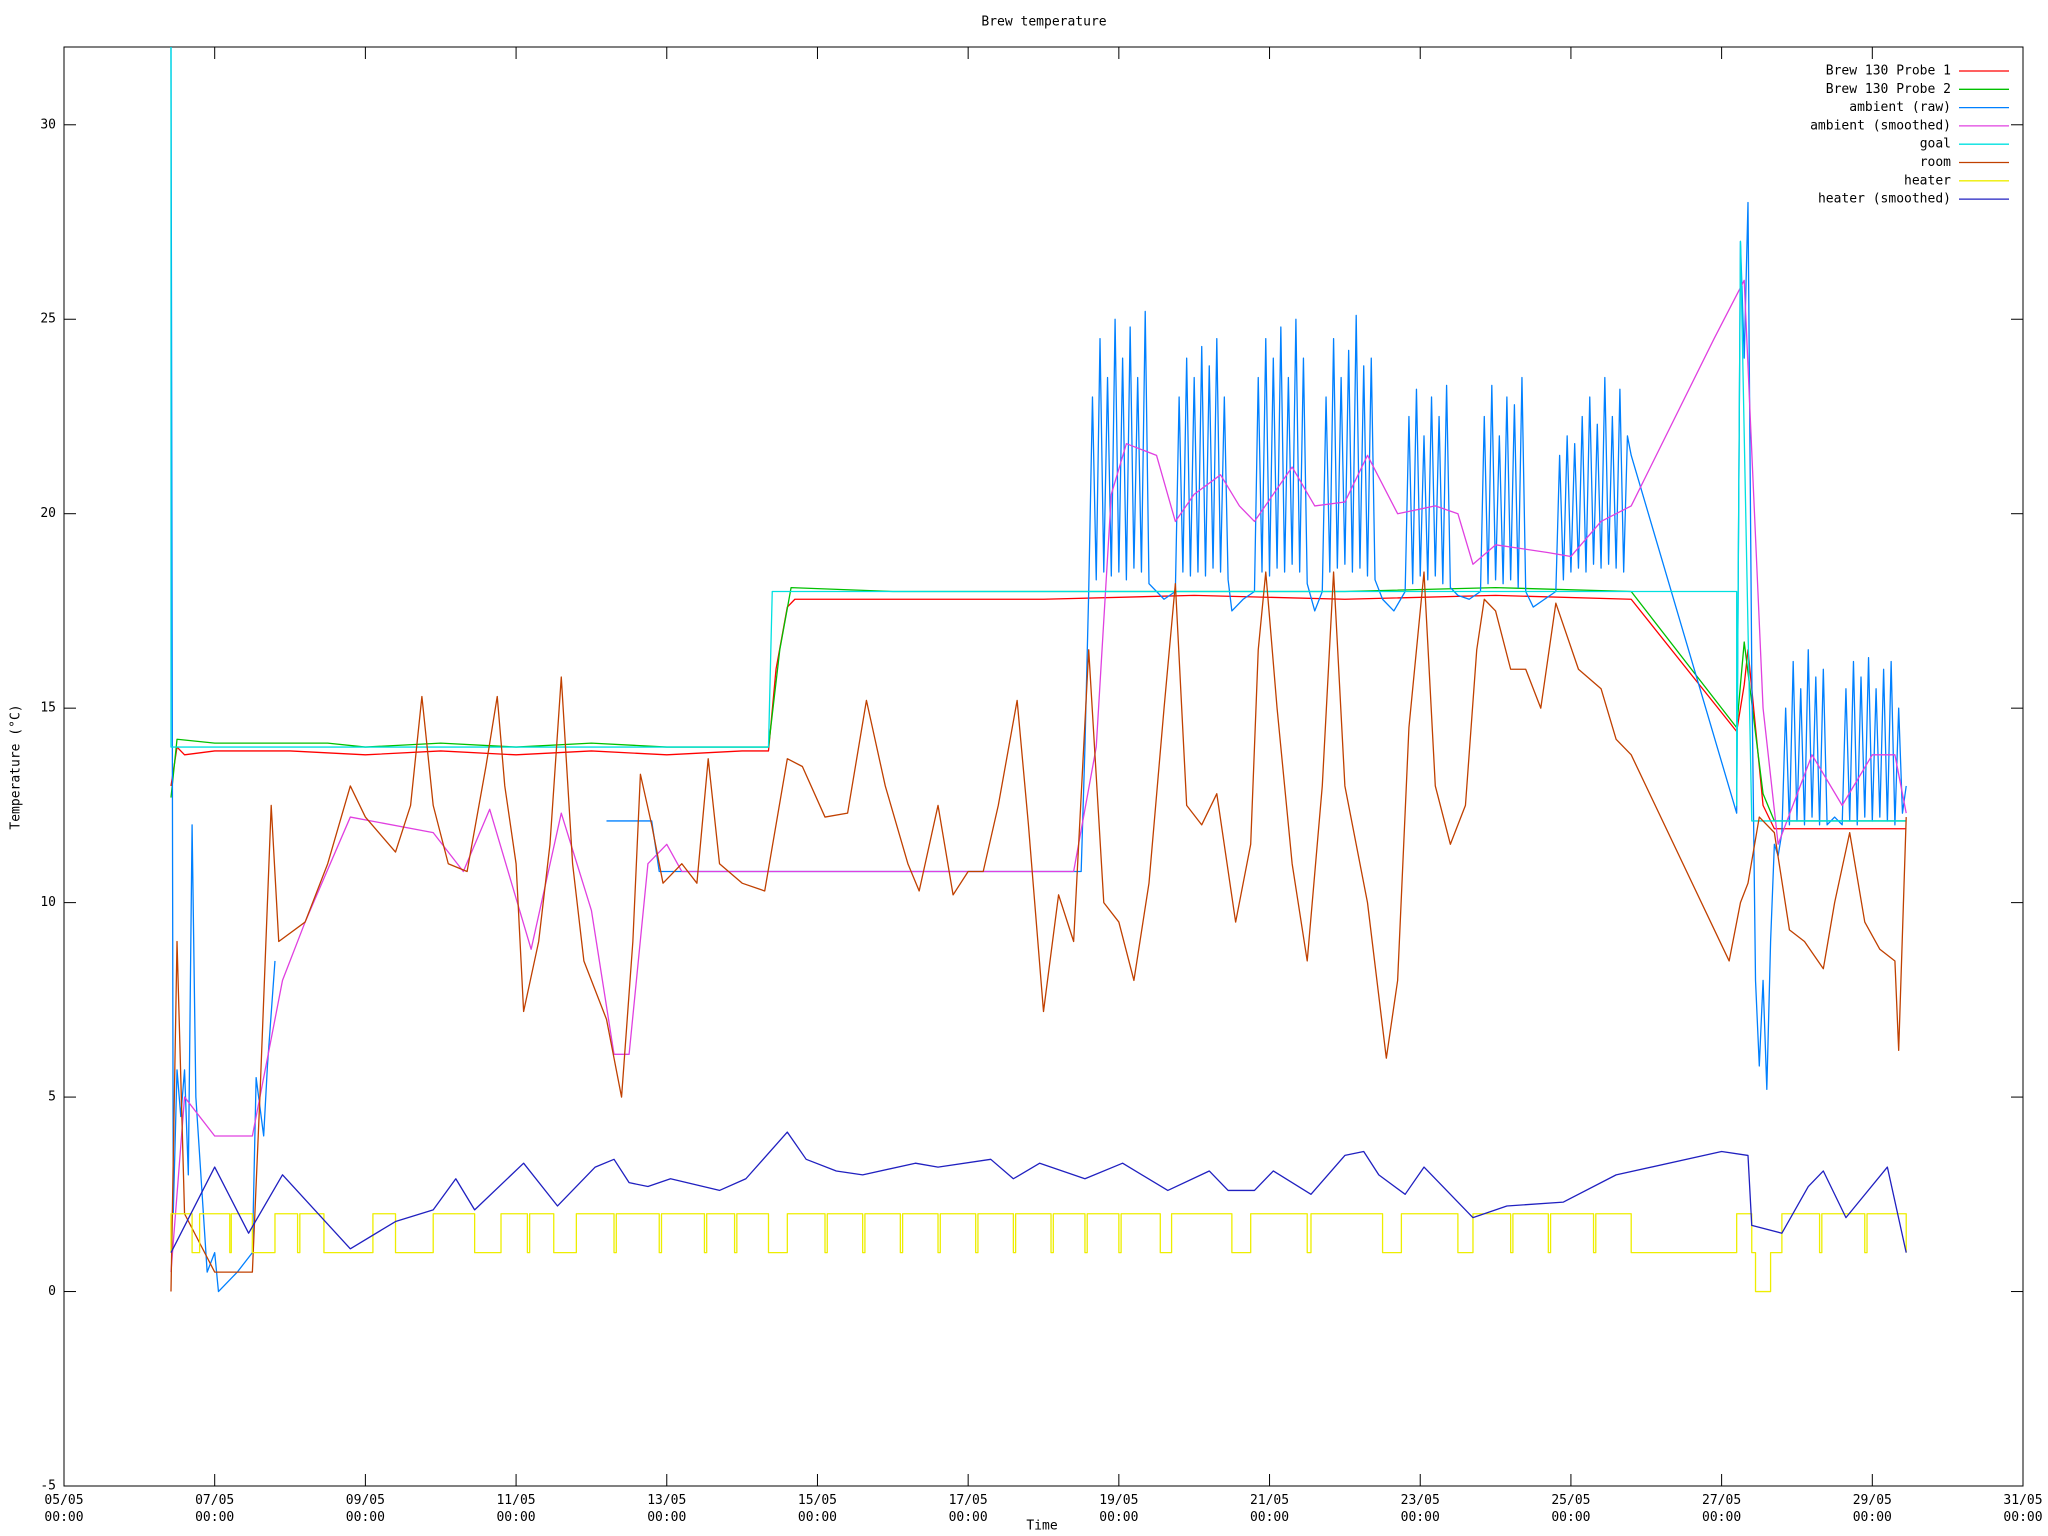 This screenshot has width=2048, height=1536. I want to click on y-tick-label: 30, so click(48, 124).